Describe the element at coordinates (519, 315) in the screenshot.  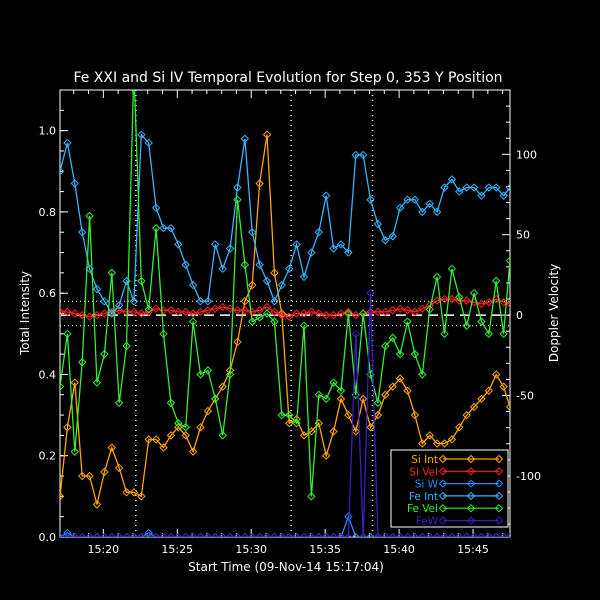
I see `y-right-tick-label: 0` at that location.